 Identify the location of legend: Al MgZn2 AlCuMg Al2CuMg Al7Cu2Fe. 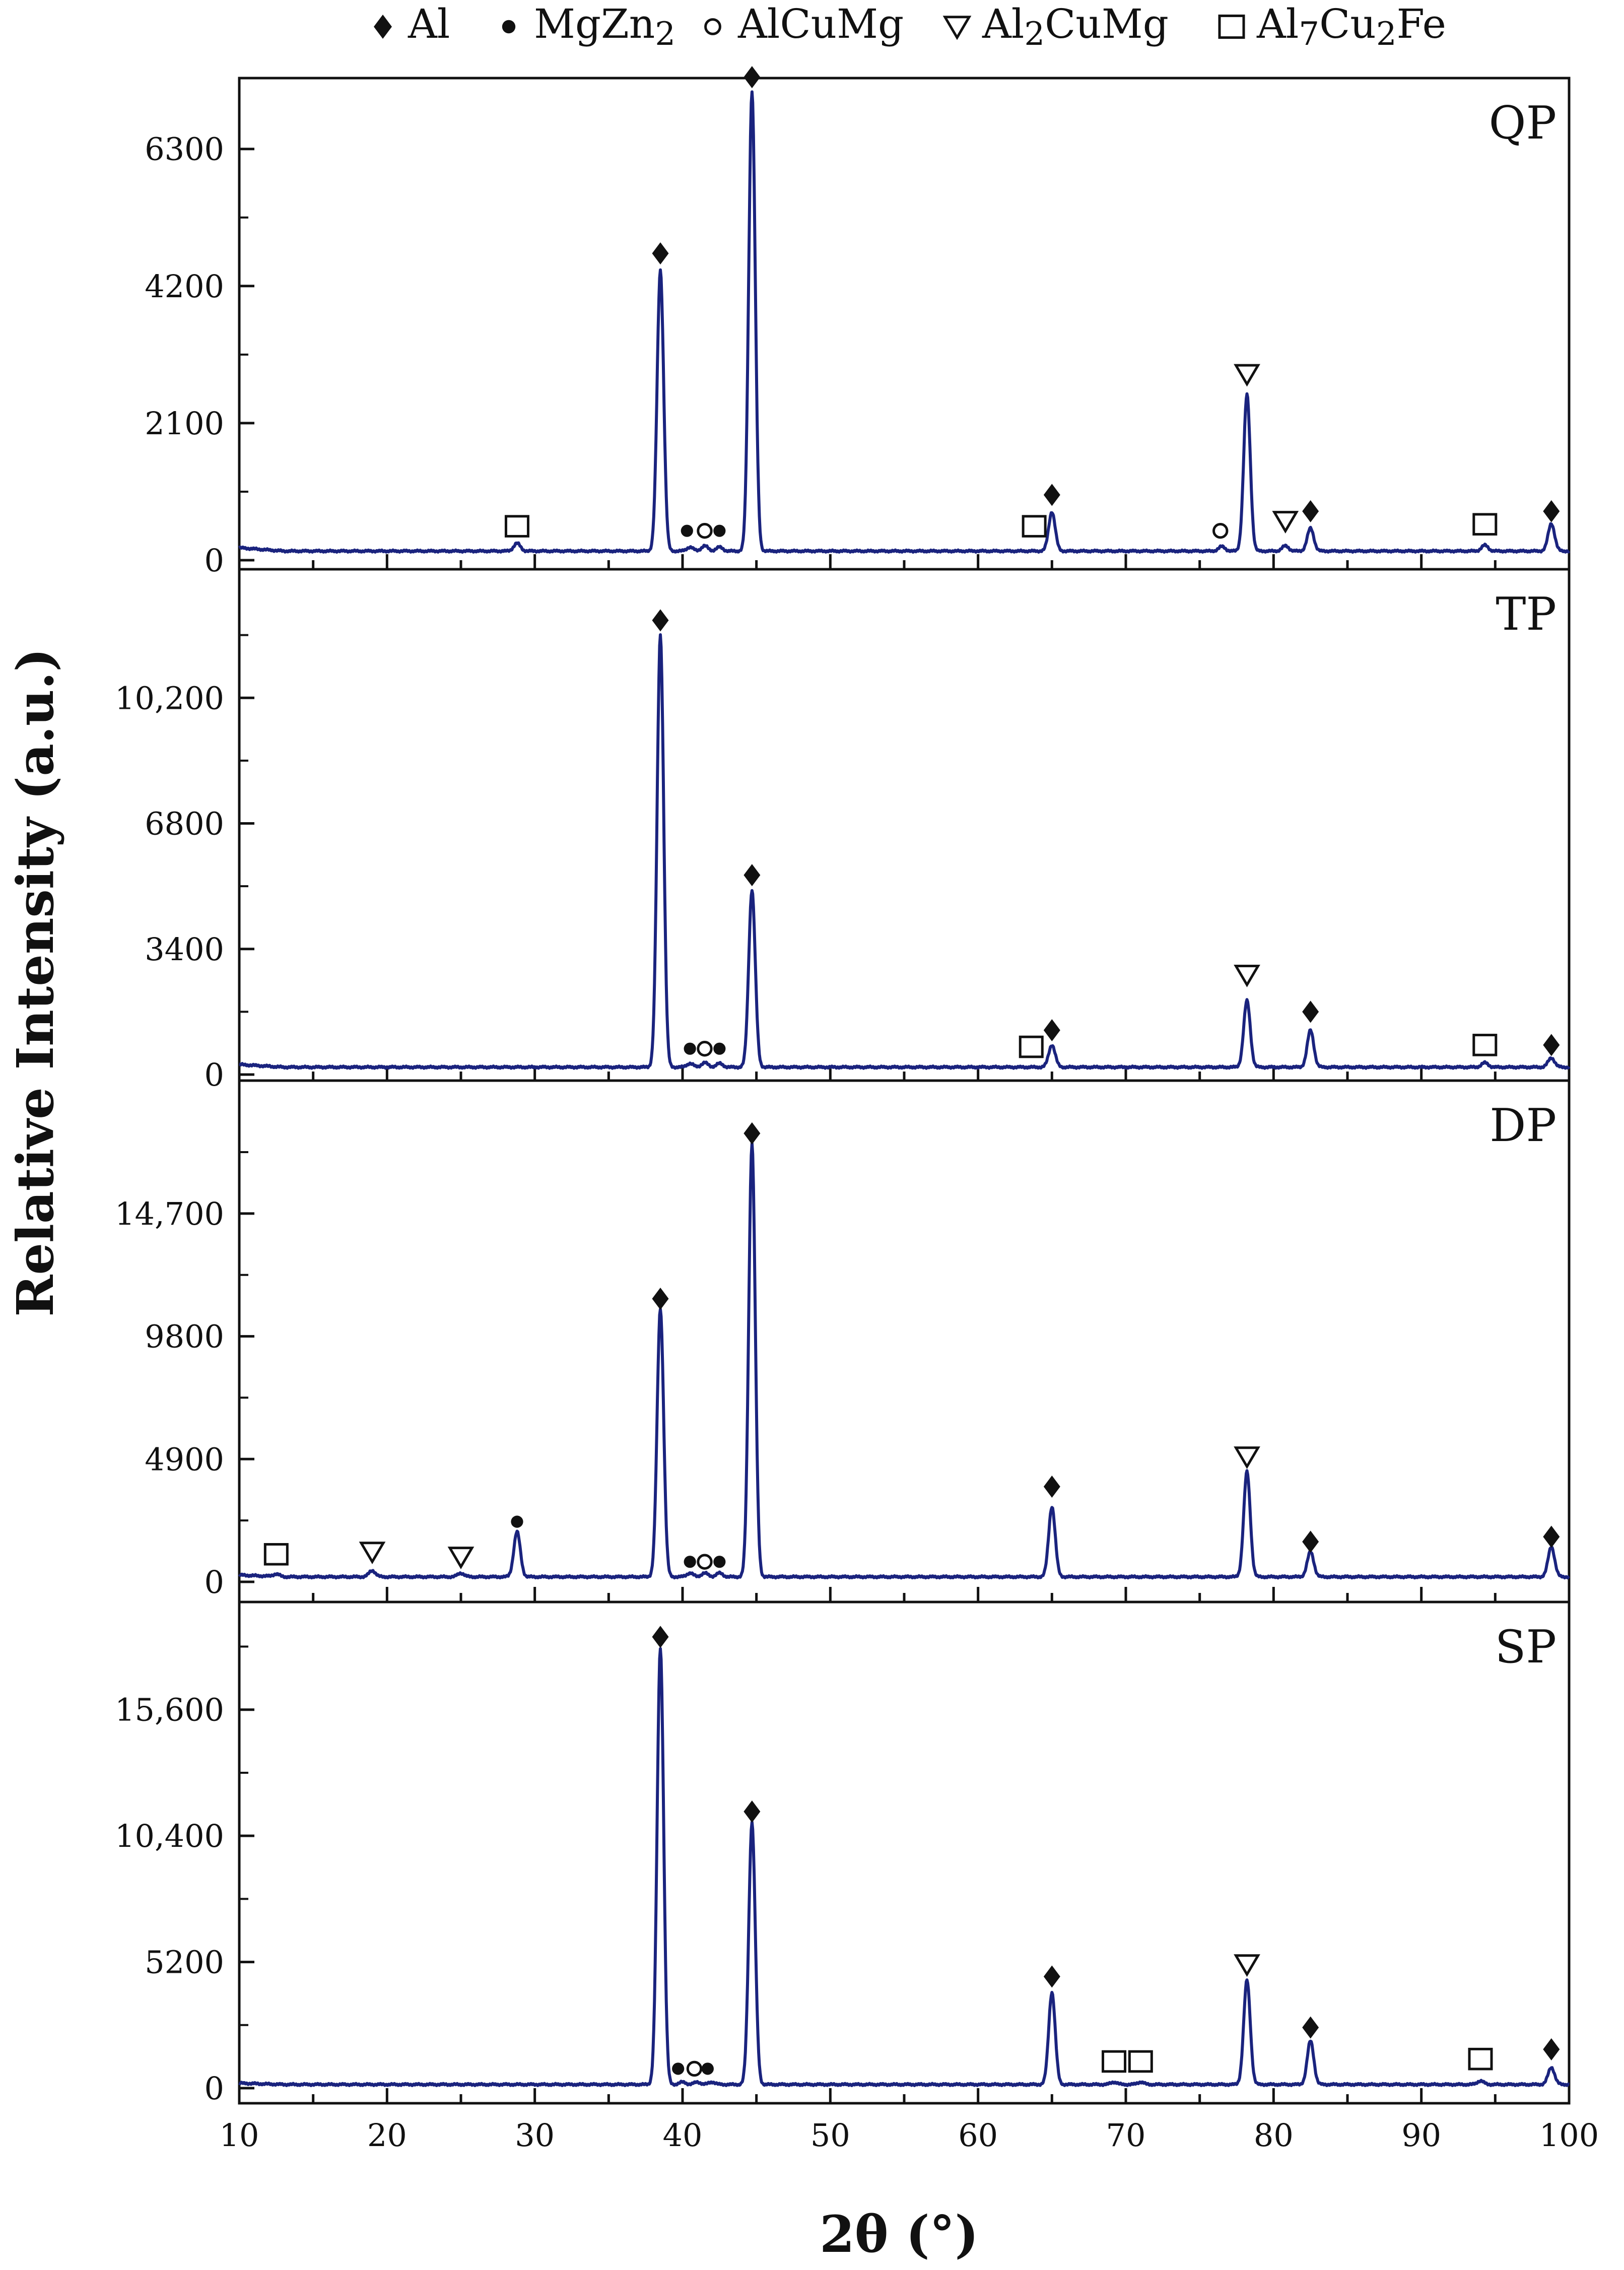
(910, 27).